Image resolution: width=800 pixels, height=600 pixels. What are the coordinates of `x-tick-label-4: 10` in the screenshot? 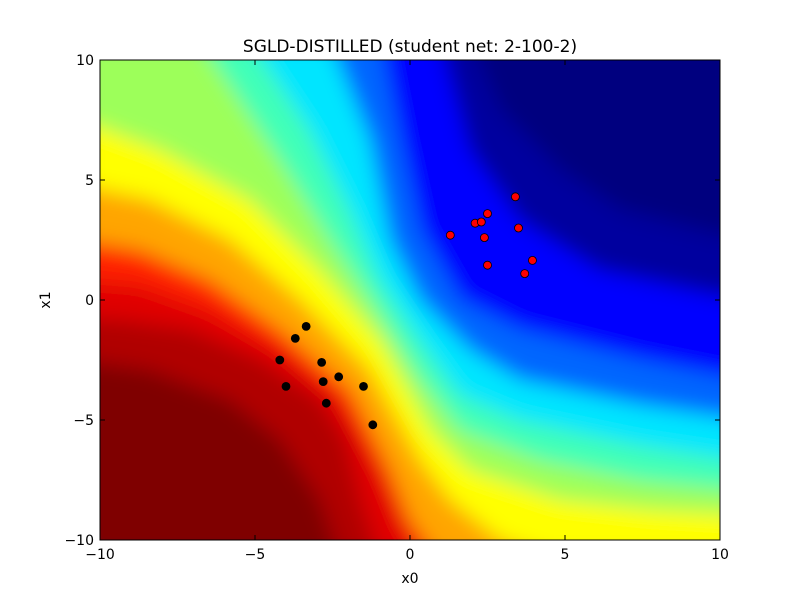 It's located at (720, 555).